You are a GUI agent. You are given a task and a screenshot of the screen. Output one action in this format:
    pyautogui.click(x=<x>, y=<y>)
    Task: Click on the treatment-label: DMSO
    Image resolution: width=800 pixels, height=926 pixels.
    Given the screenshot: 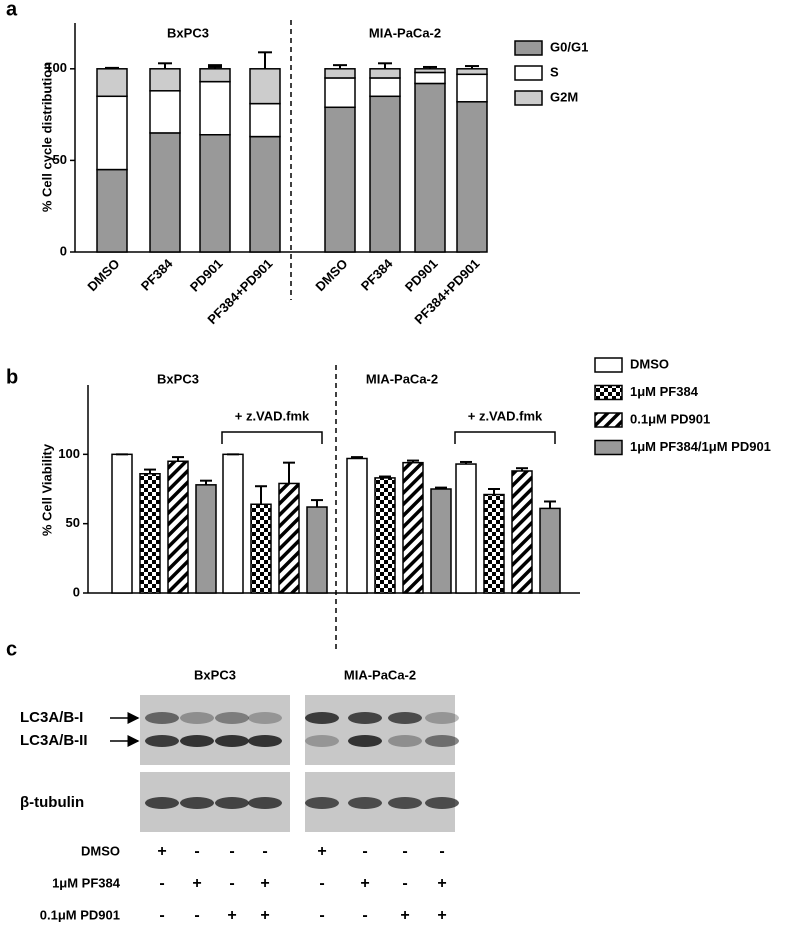 What is the action you would take?
    pyautogui.click(x=100, y=850)
    